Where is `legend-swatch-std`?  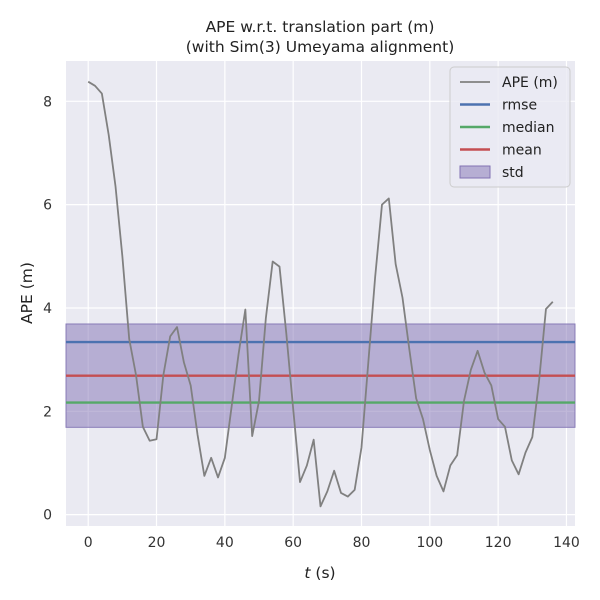
legend-swatch-std is located at coordinates (475, 172).